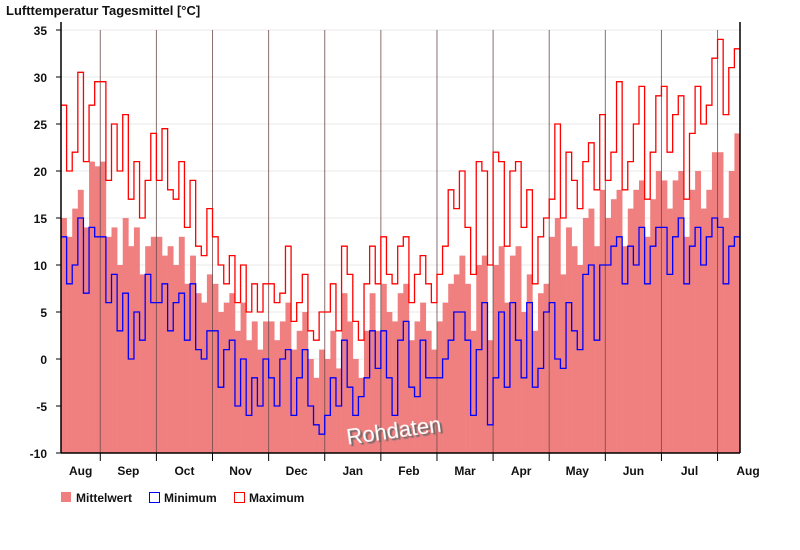  What do you see at coordinates (41, 266) in the screenshot?
I see `y-tick-label: 10` at bounding box center [41, 266].